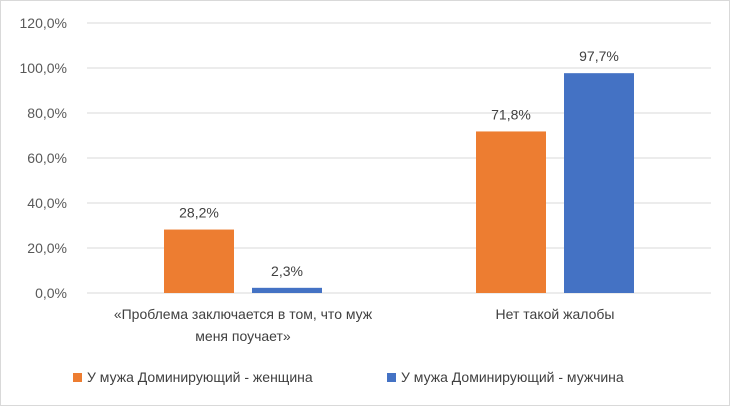  Describe the element at coordinates (599, 56) in the screenshot. I see `data-label: 97,7%` at that location.